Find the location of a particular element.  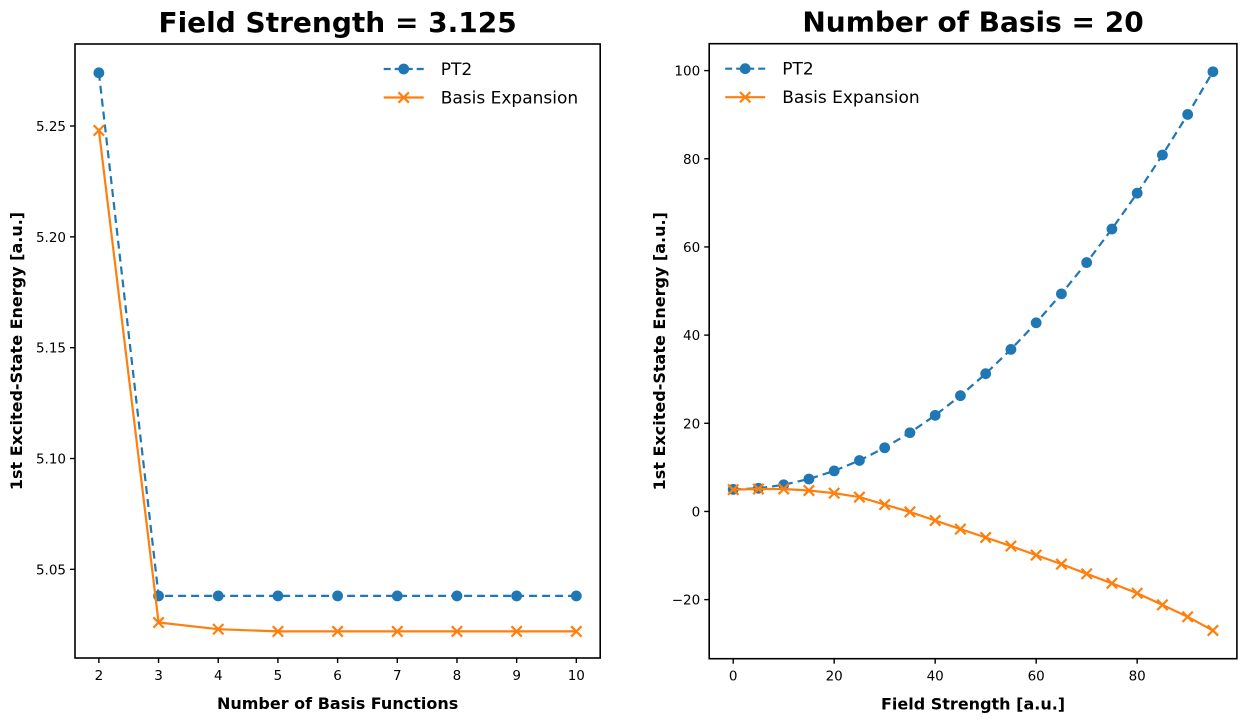

y-tick-label: 60 is located at coordinates (691, 248).